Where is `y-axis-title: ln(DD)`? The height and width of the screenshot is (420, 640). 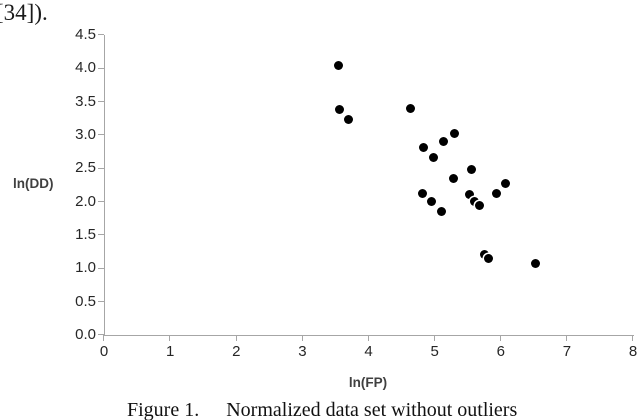 y-axis-title: ln(DD) is located at coordinates (33, 183).